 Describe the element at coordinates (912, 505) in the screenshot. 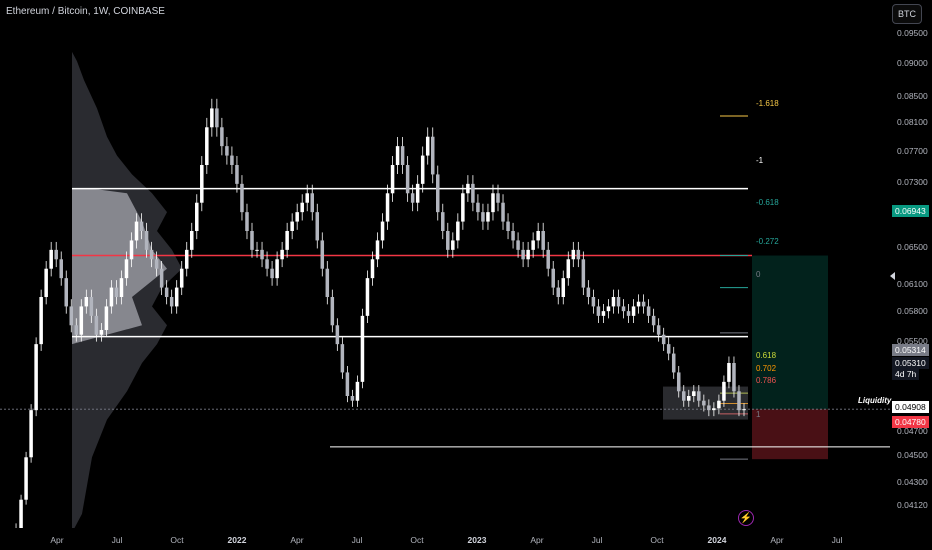

I see `price-tick-label: 0.04120` at that location.